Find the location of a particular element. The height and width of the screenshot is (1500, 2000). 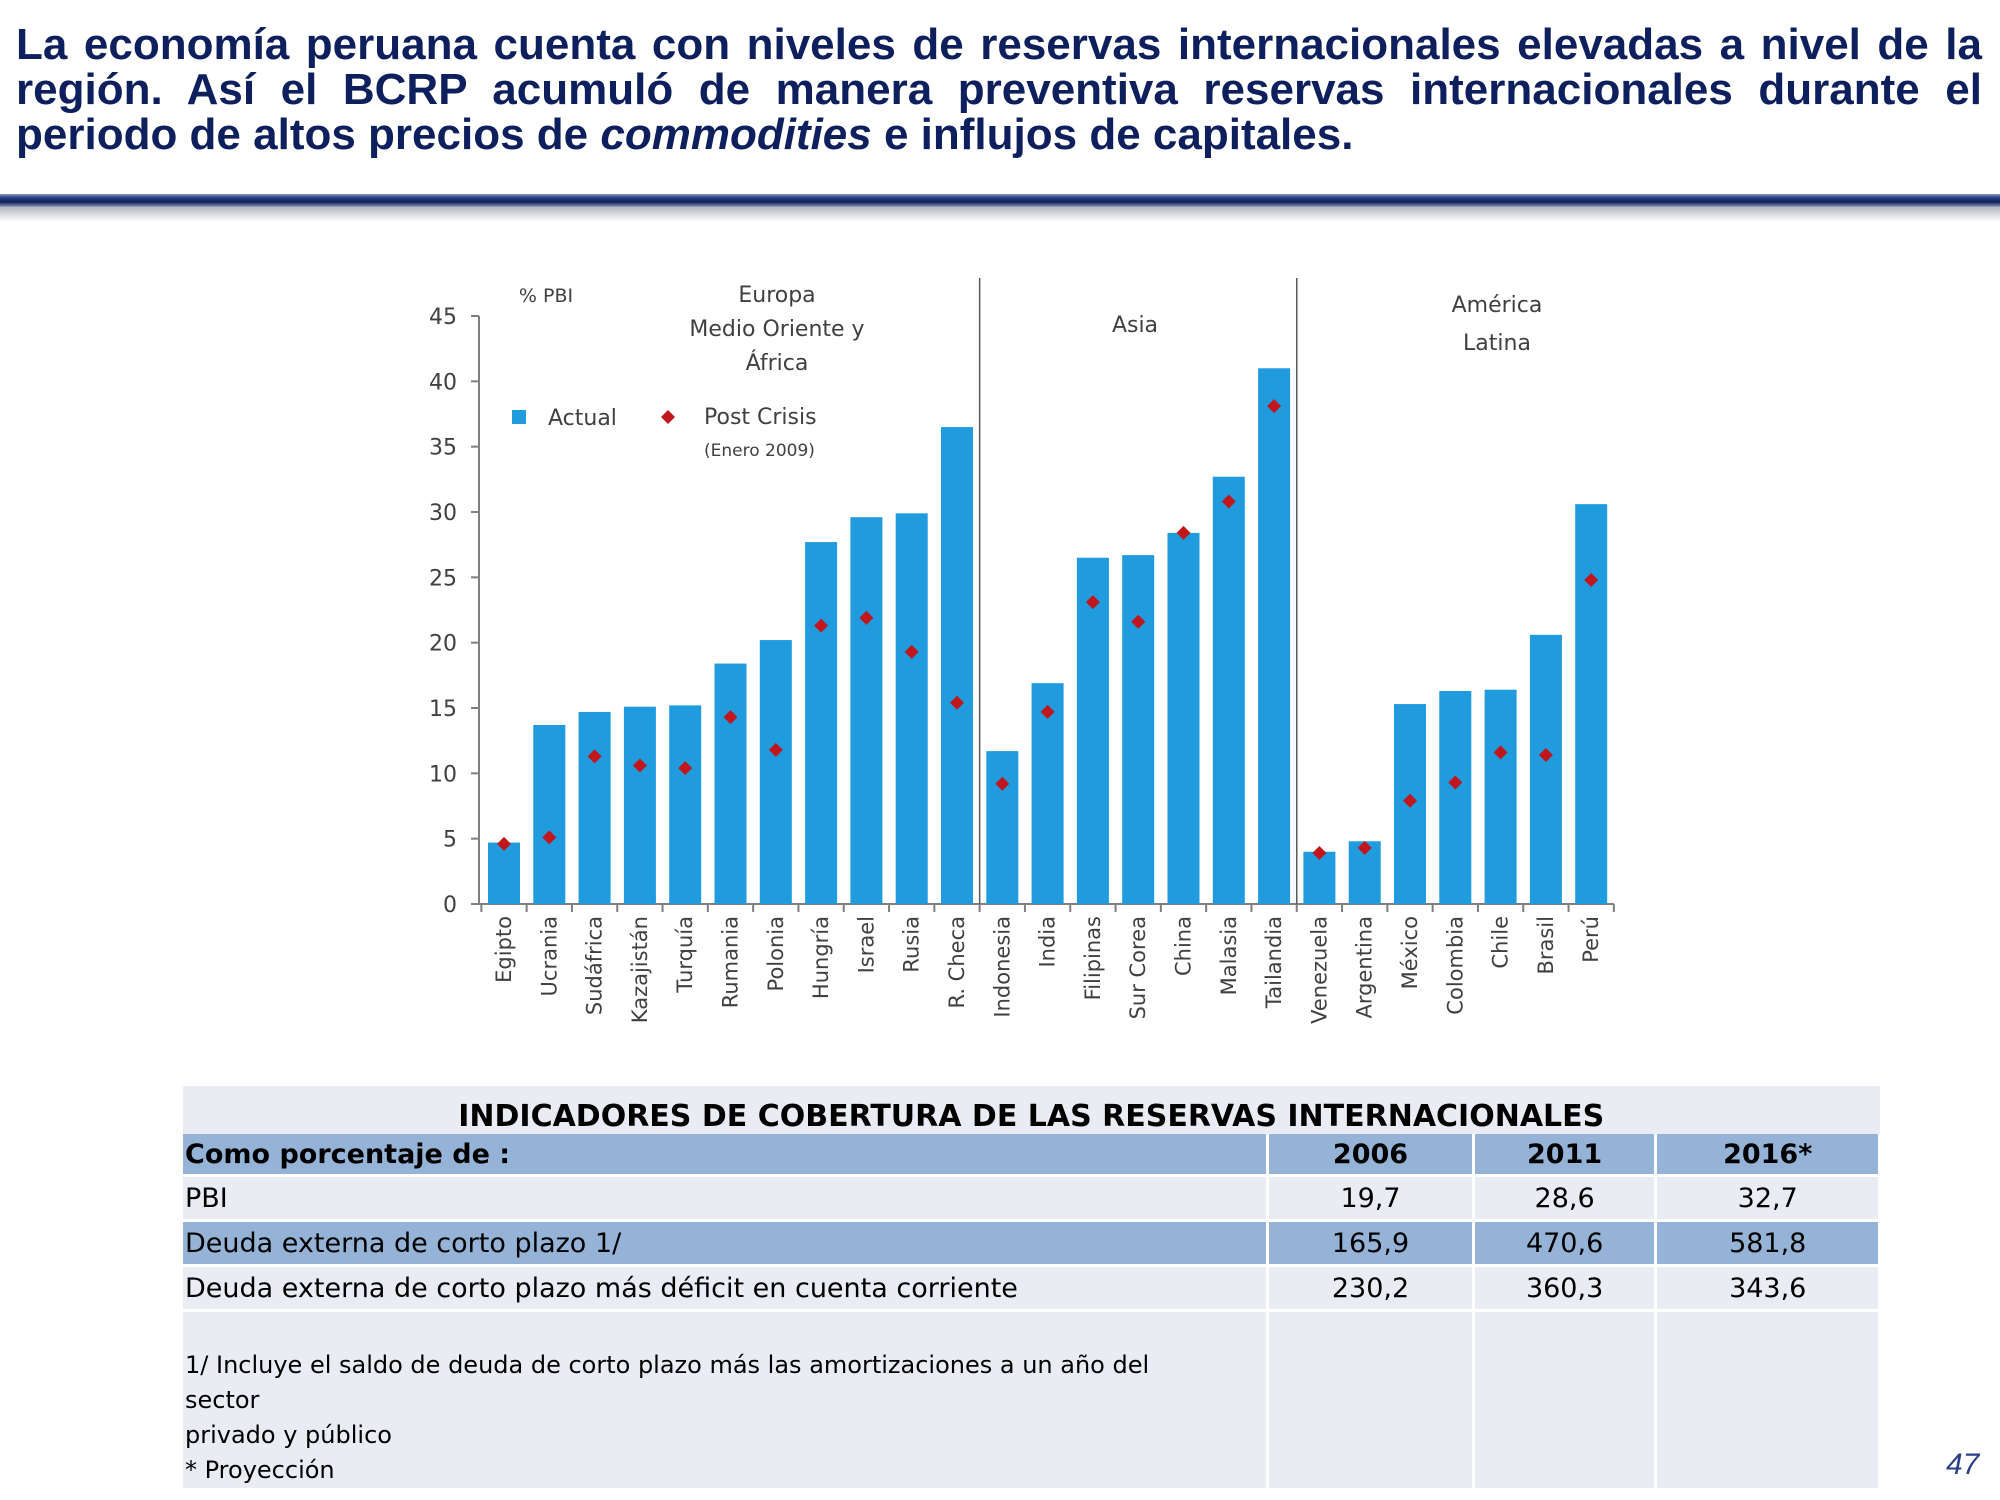

row-value-2011: 470,6 is located at coordinates (1565, 1242).